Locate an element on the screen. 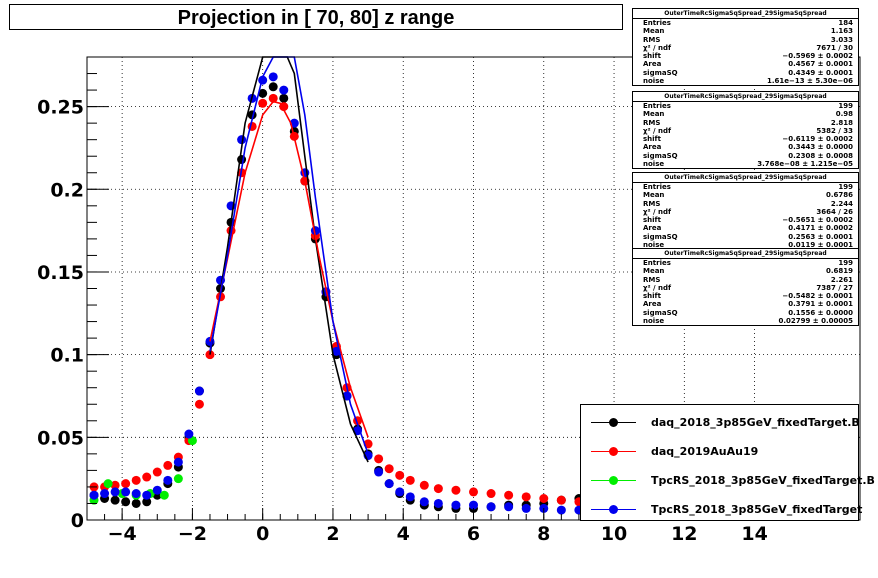 This screenshot has width=878, height=578. stats-row: Area 0.3791 ± 0.0001 is located at coordinates (745, 304).